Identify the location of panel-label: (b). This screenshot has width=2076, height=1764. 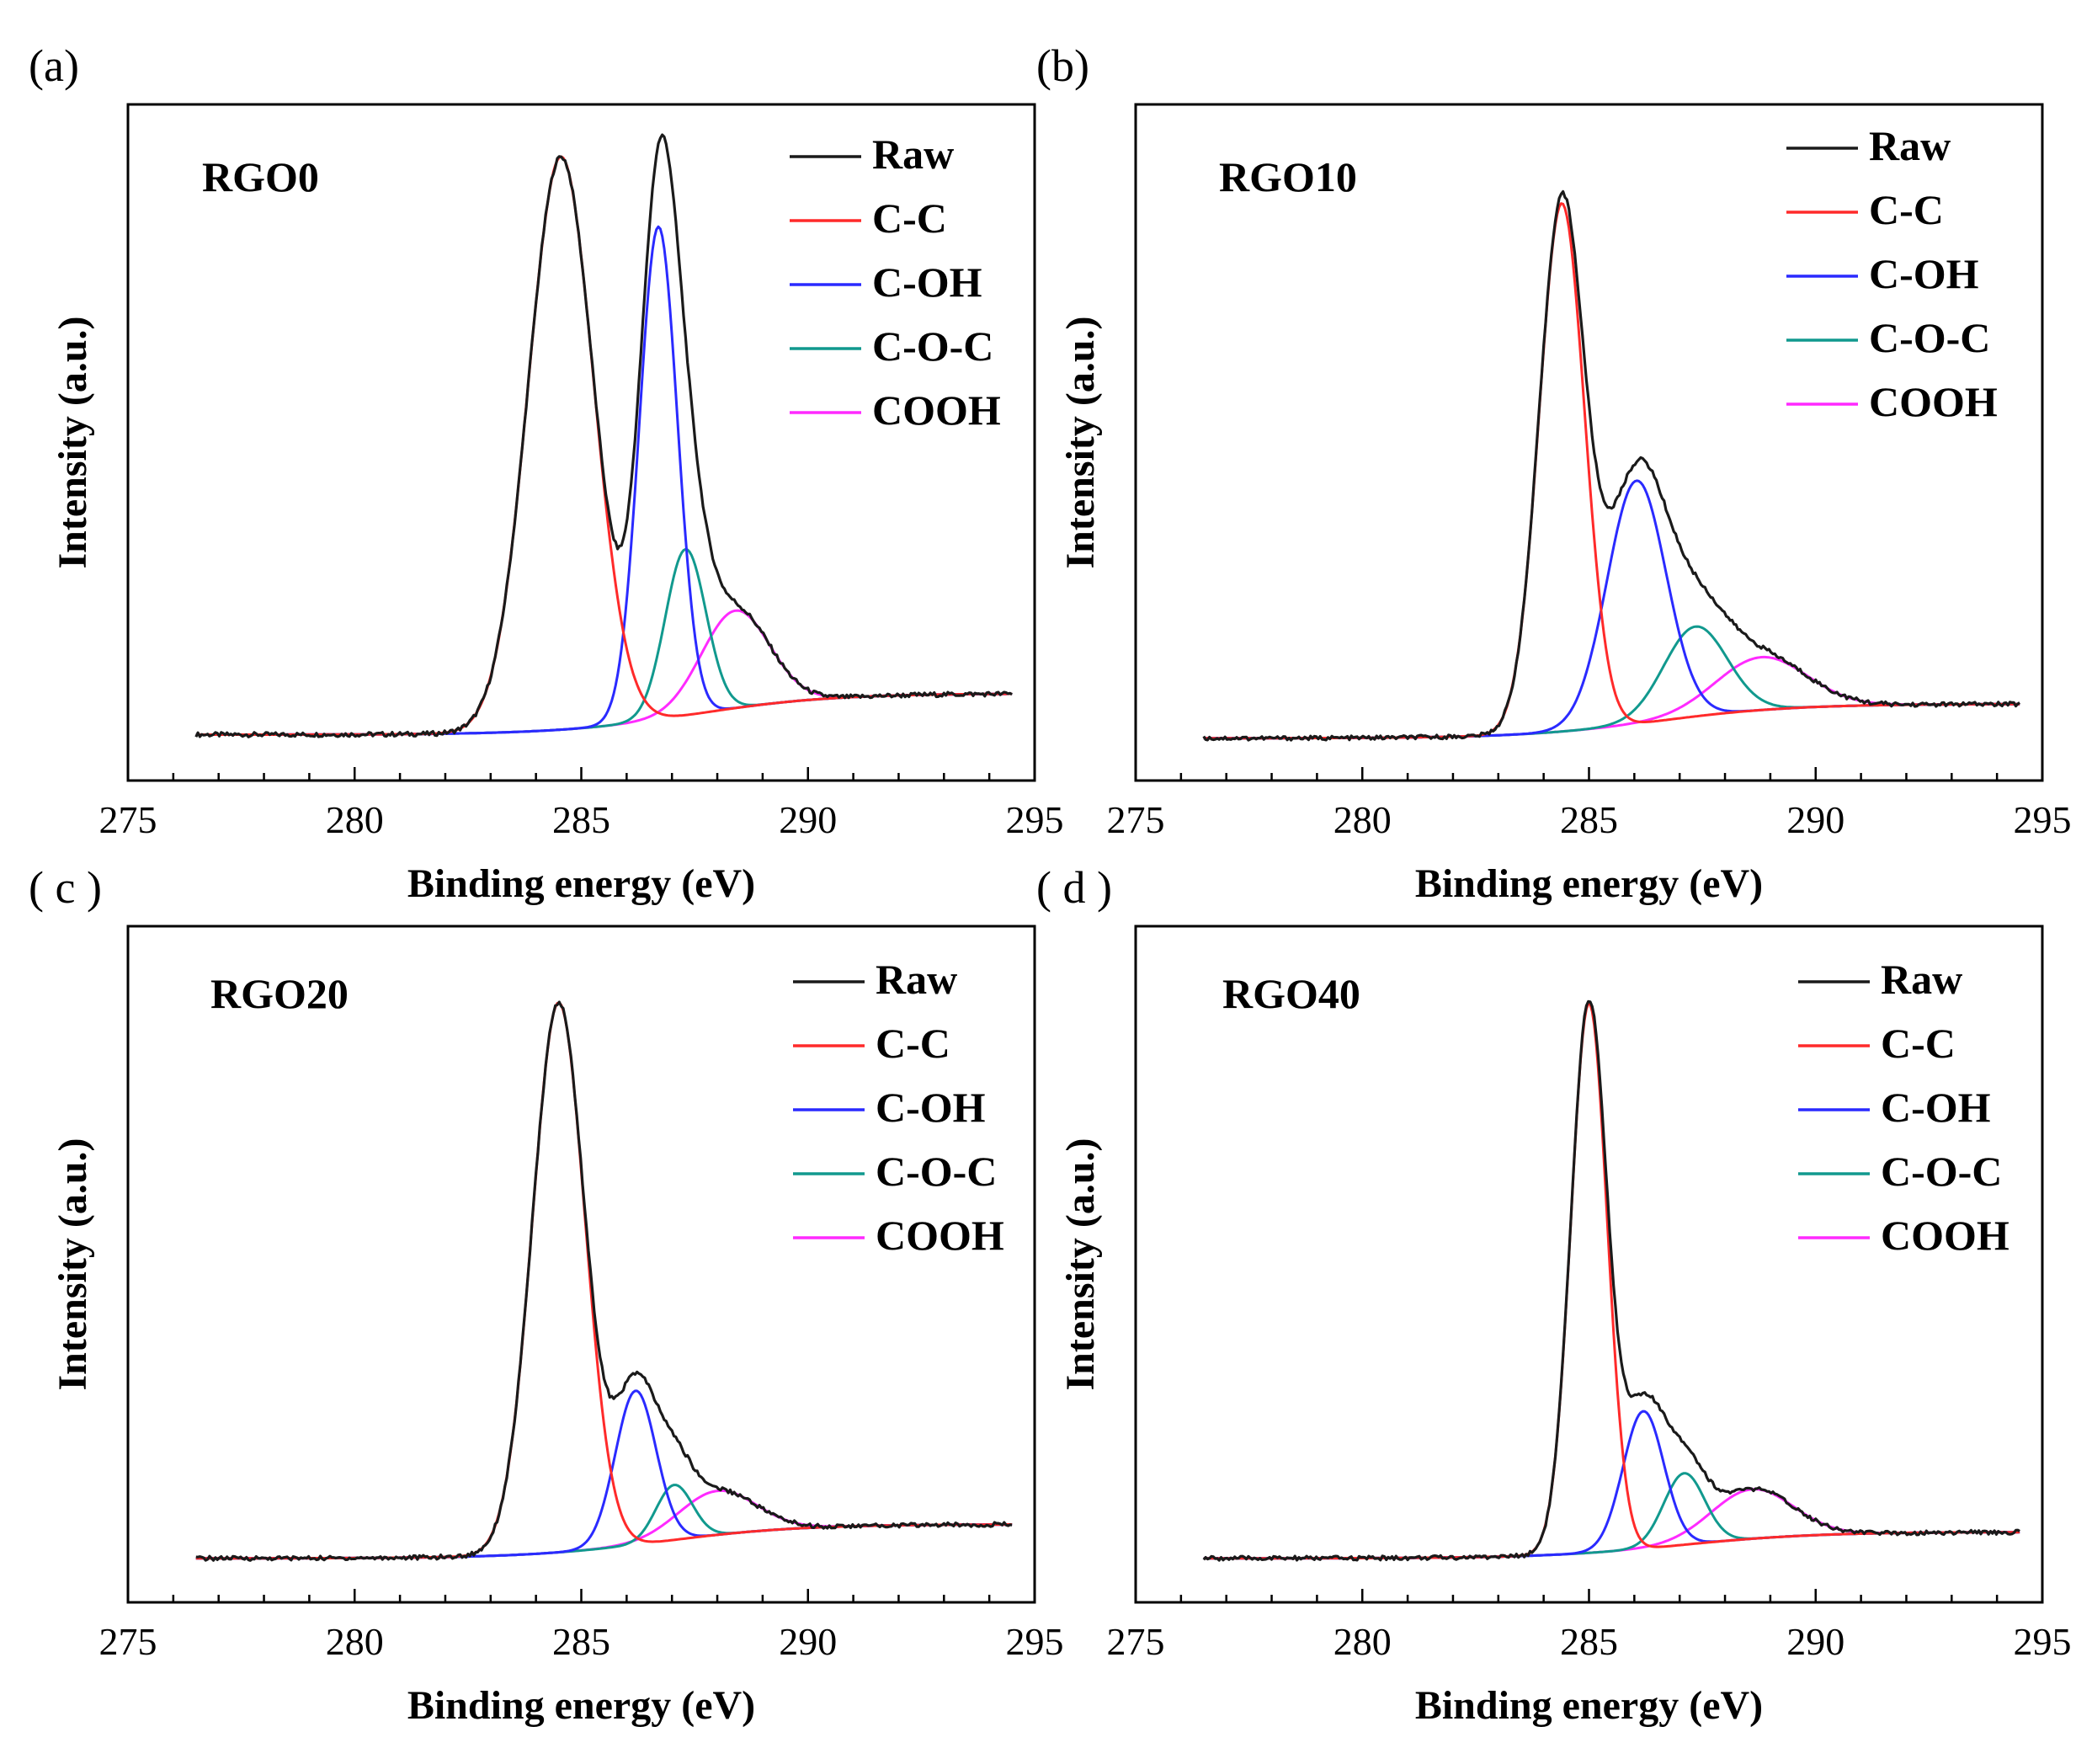
(1062, 65).